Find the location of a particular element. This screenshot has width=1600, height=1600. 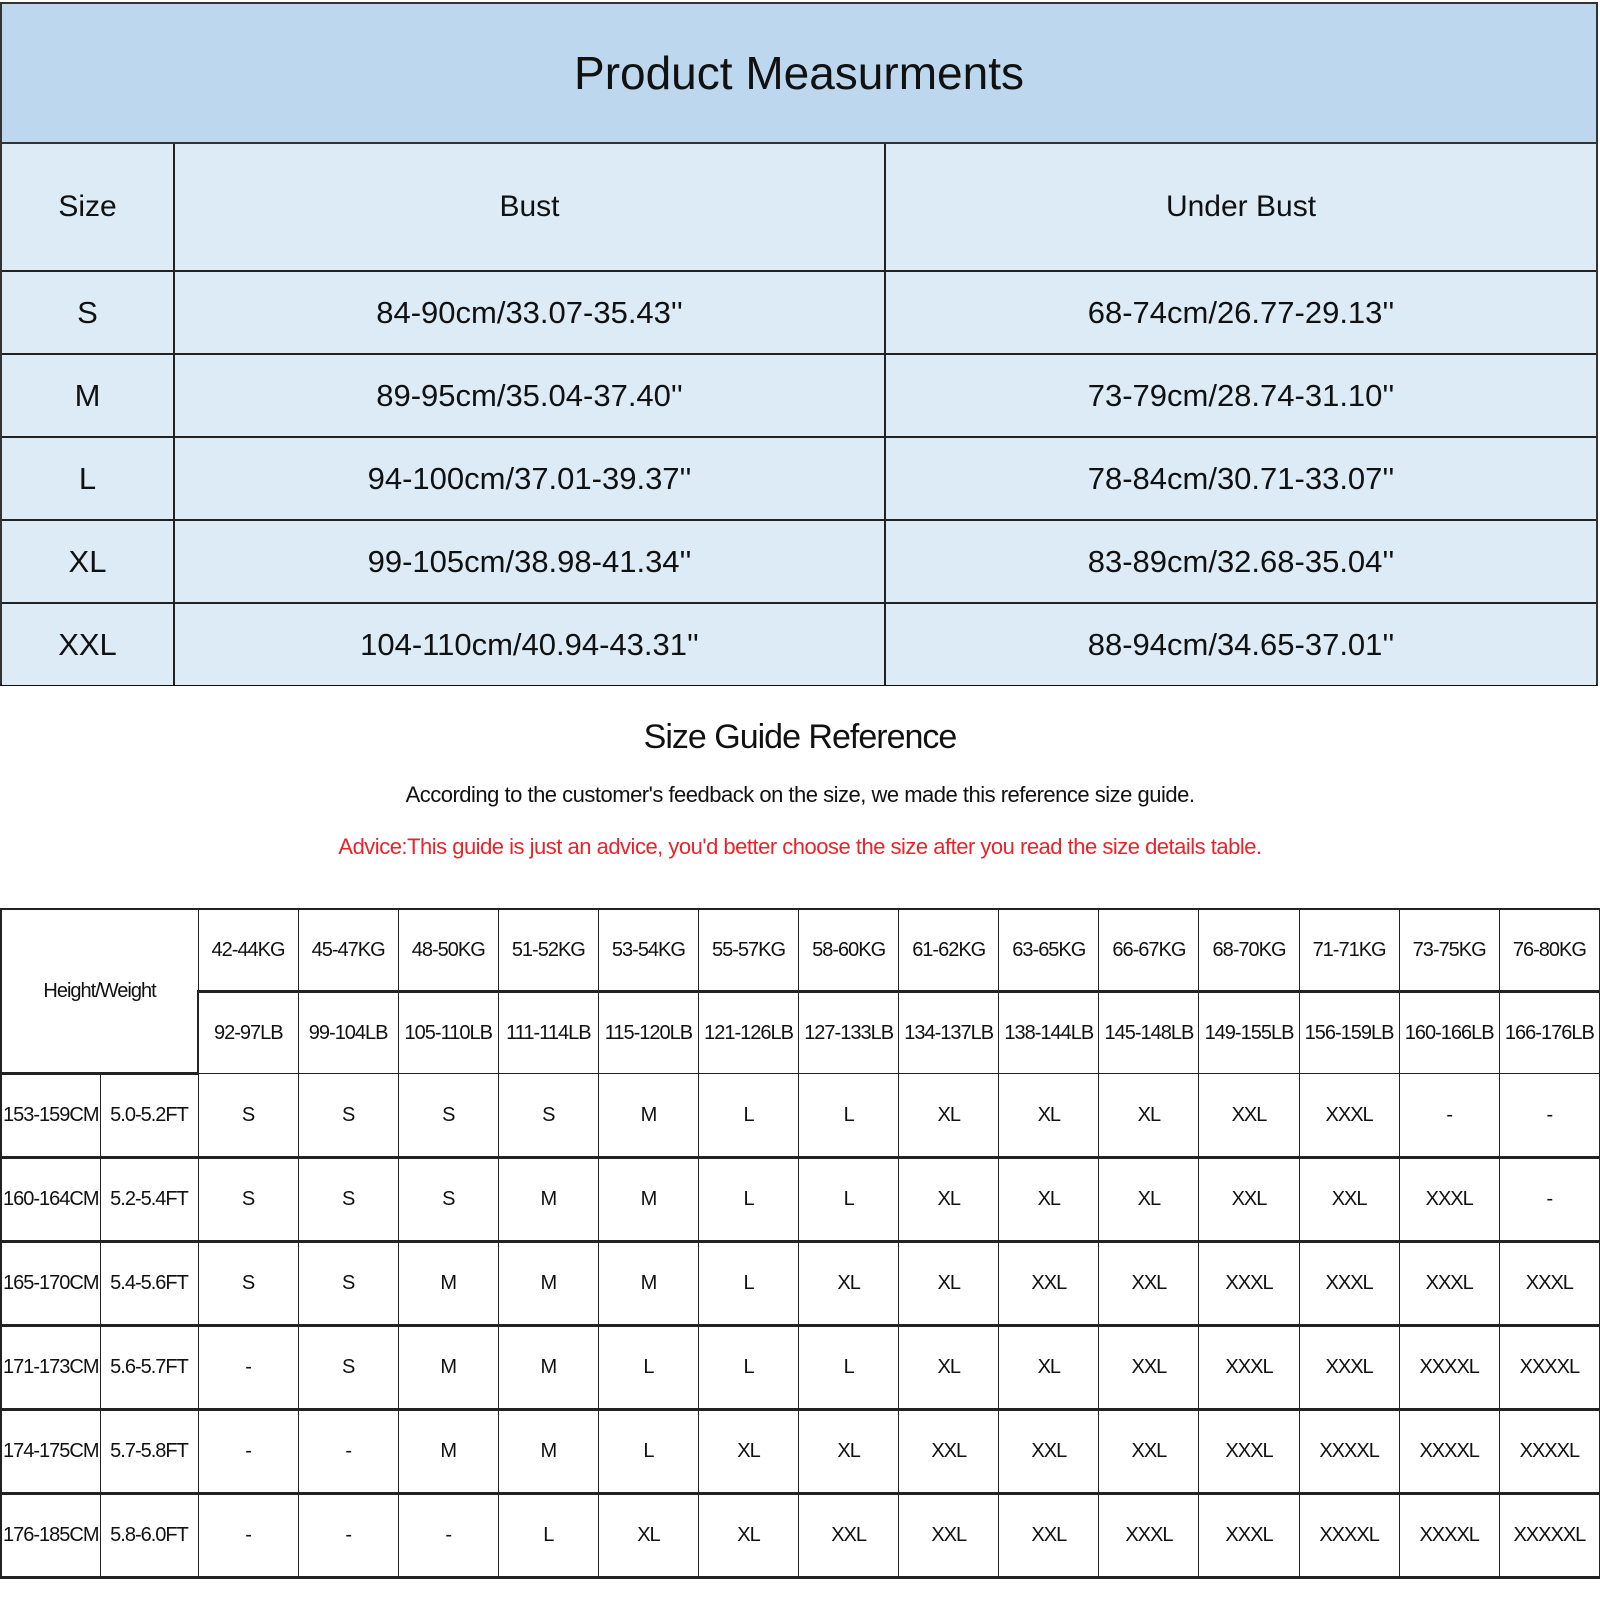

weight-lb-header: 134-137LB is located at coordinates (949, 1032).